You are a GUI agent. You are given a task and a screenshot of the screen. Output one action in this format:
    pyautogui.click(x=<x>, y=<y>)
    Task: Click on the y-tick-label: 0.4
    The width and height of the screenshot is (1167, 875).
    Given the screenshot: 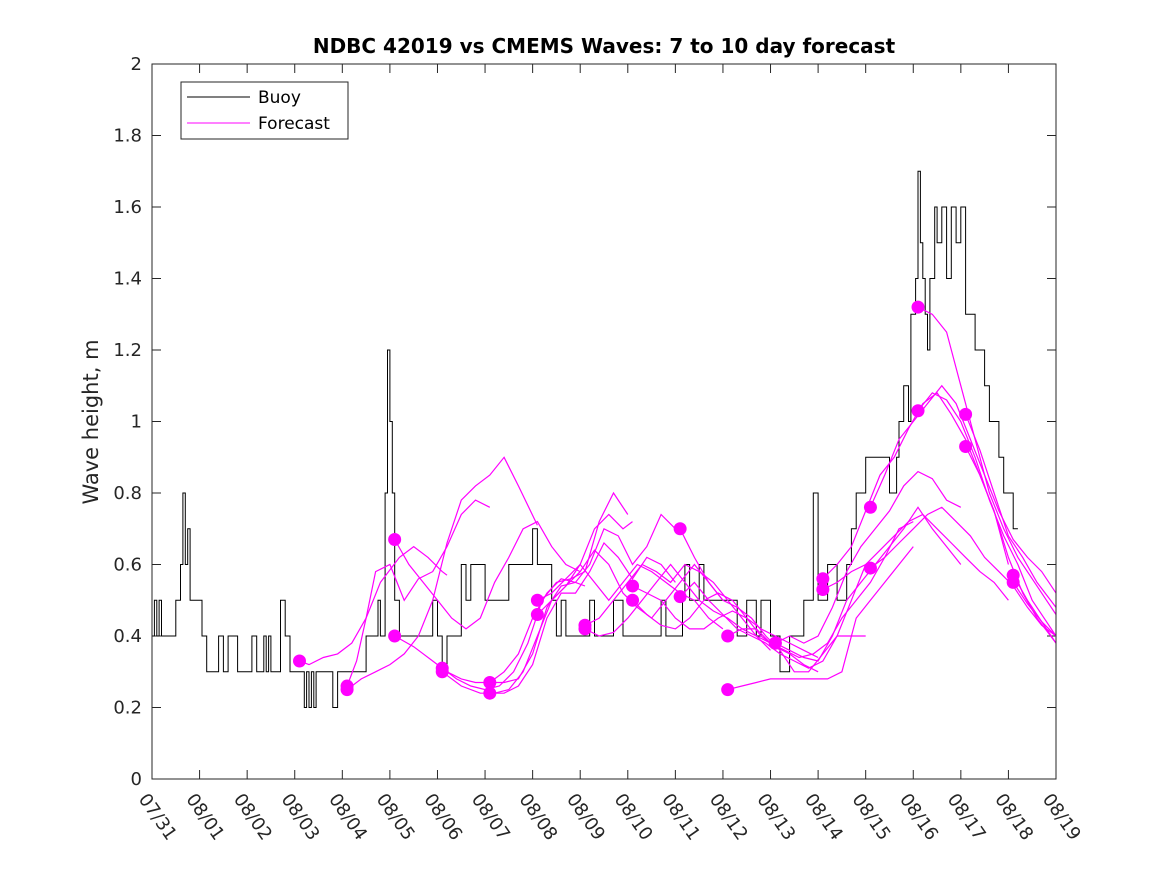 What is the action you would take?
    pyautogui.click(x=127, y=636)
    